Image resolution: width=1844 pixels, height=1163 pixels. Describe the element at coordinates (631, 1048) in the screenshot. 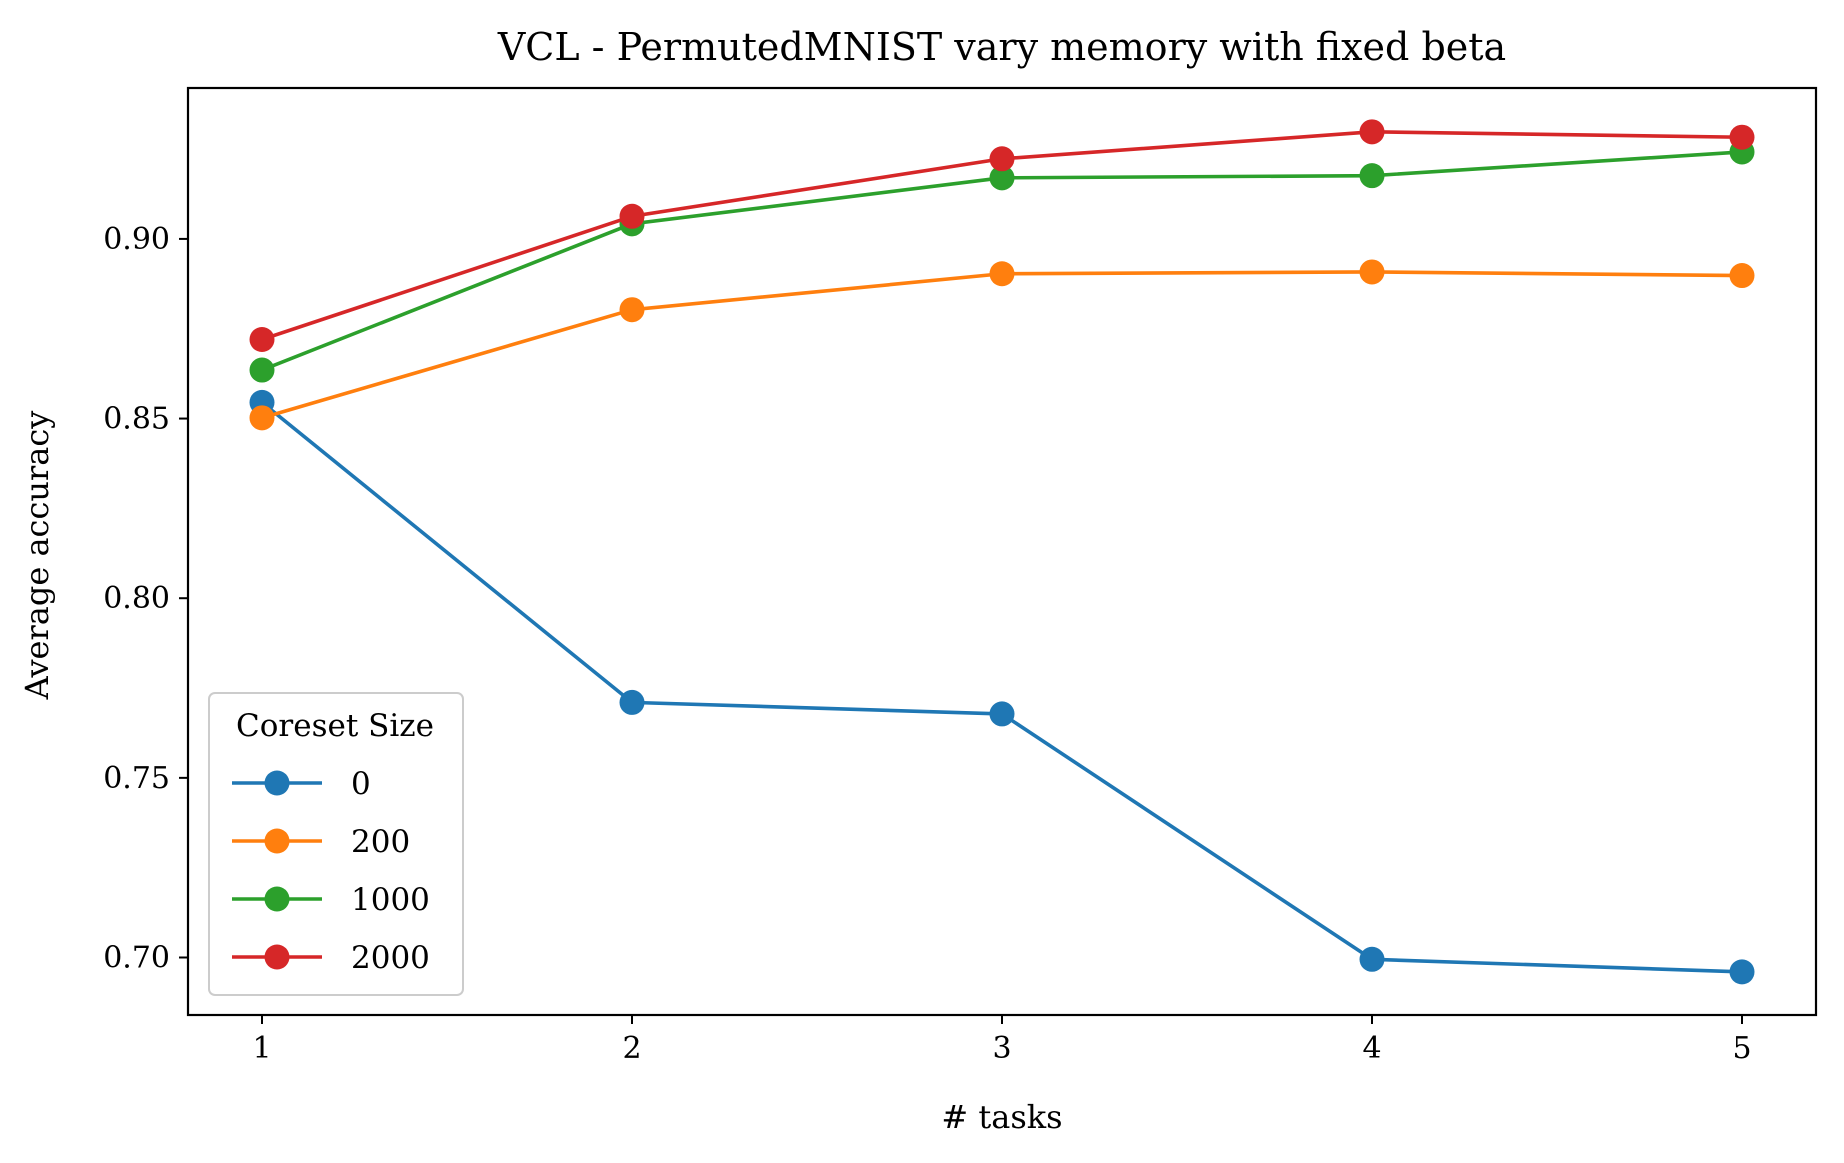

I see `x-tick-label: 2` at that location.